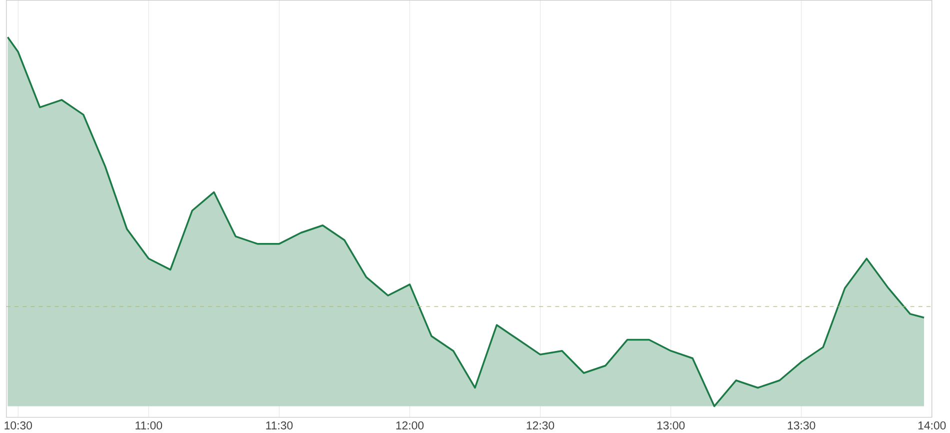 This screenshot has height=433, width=950. Describe the element at coordinates (671, 425) in the screenshot. I see `x-tick-label: 13:00` at that location.